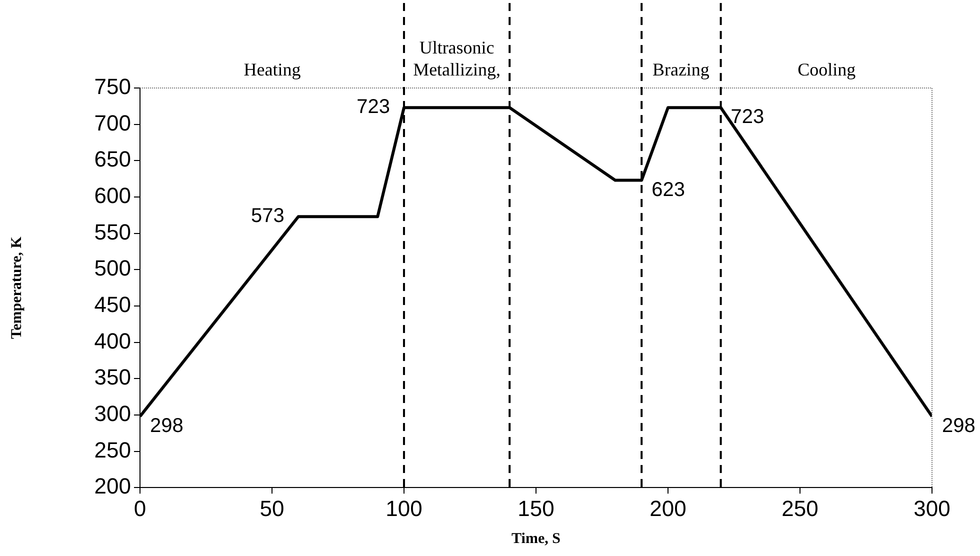 Image resolution: width=980 pixels, height=556 pixels. What do you see at coordinates (112, 486) in the screenshot?
I see `y-tick-label: 200` at bounding box center [112, 486].